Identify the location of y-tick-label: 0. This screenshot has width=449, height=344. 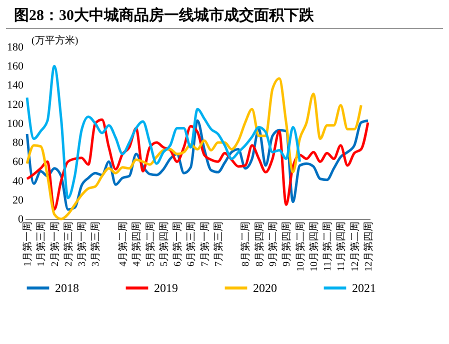
(21, 220).